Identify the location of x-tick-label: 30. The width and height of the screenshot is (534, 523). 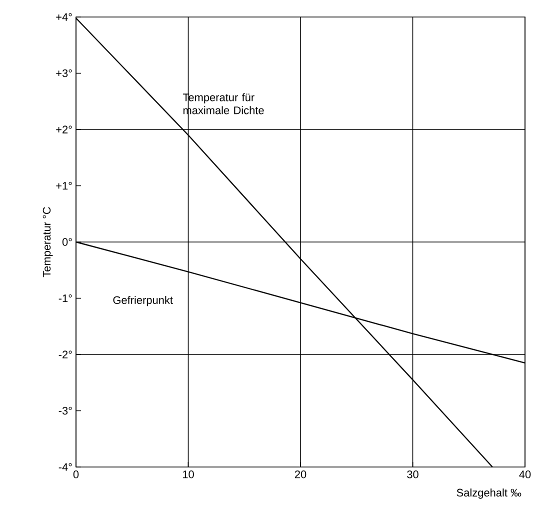
(412, 474).